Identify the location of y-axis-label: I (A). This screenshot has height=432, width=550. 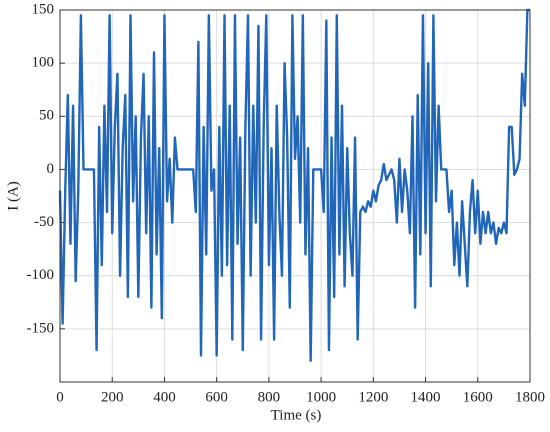
(13, 196).